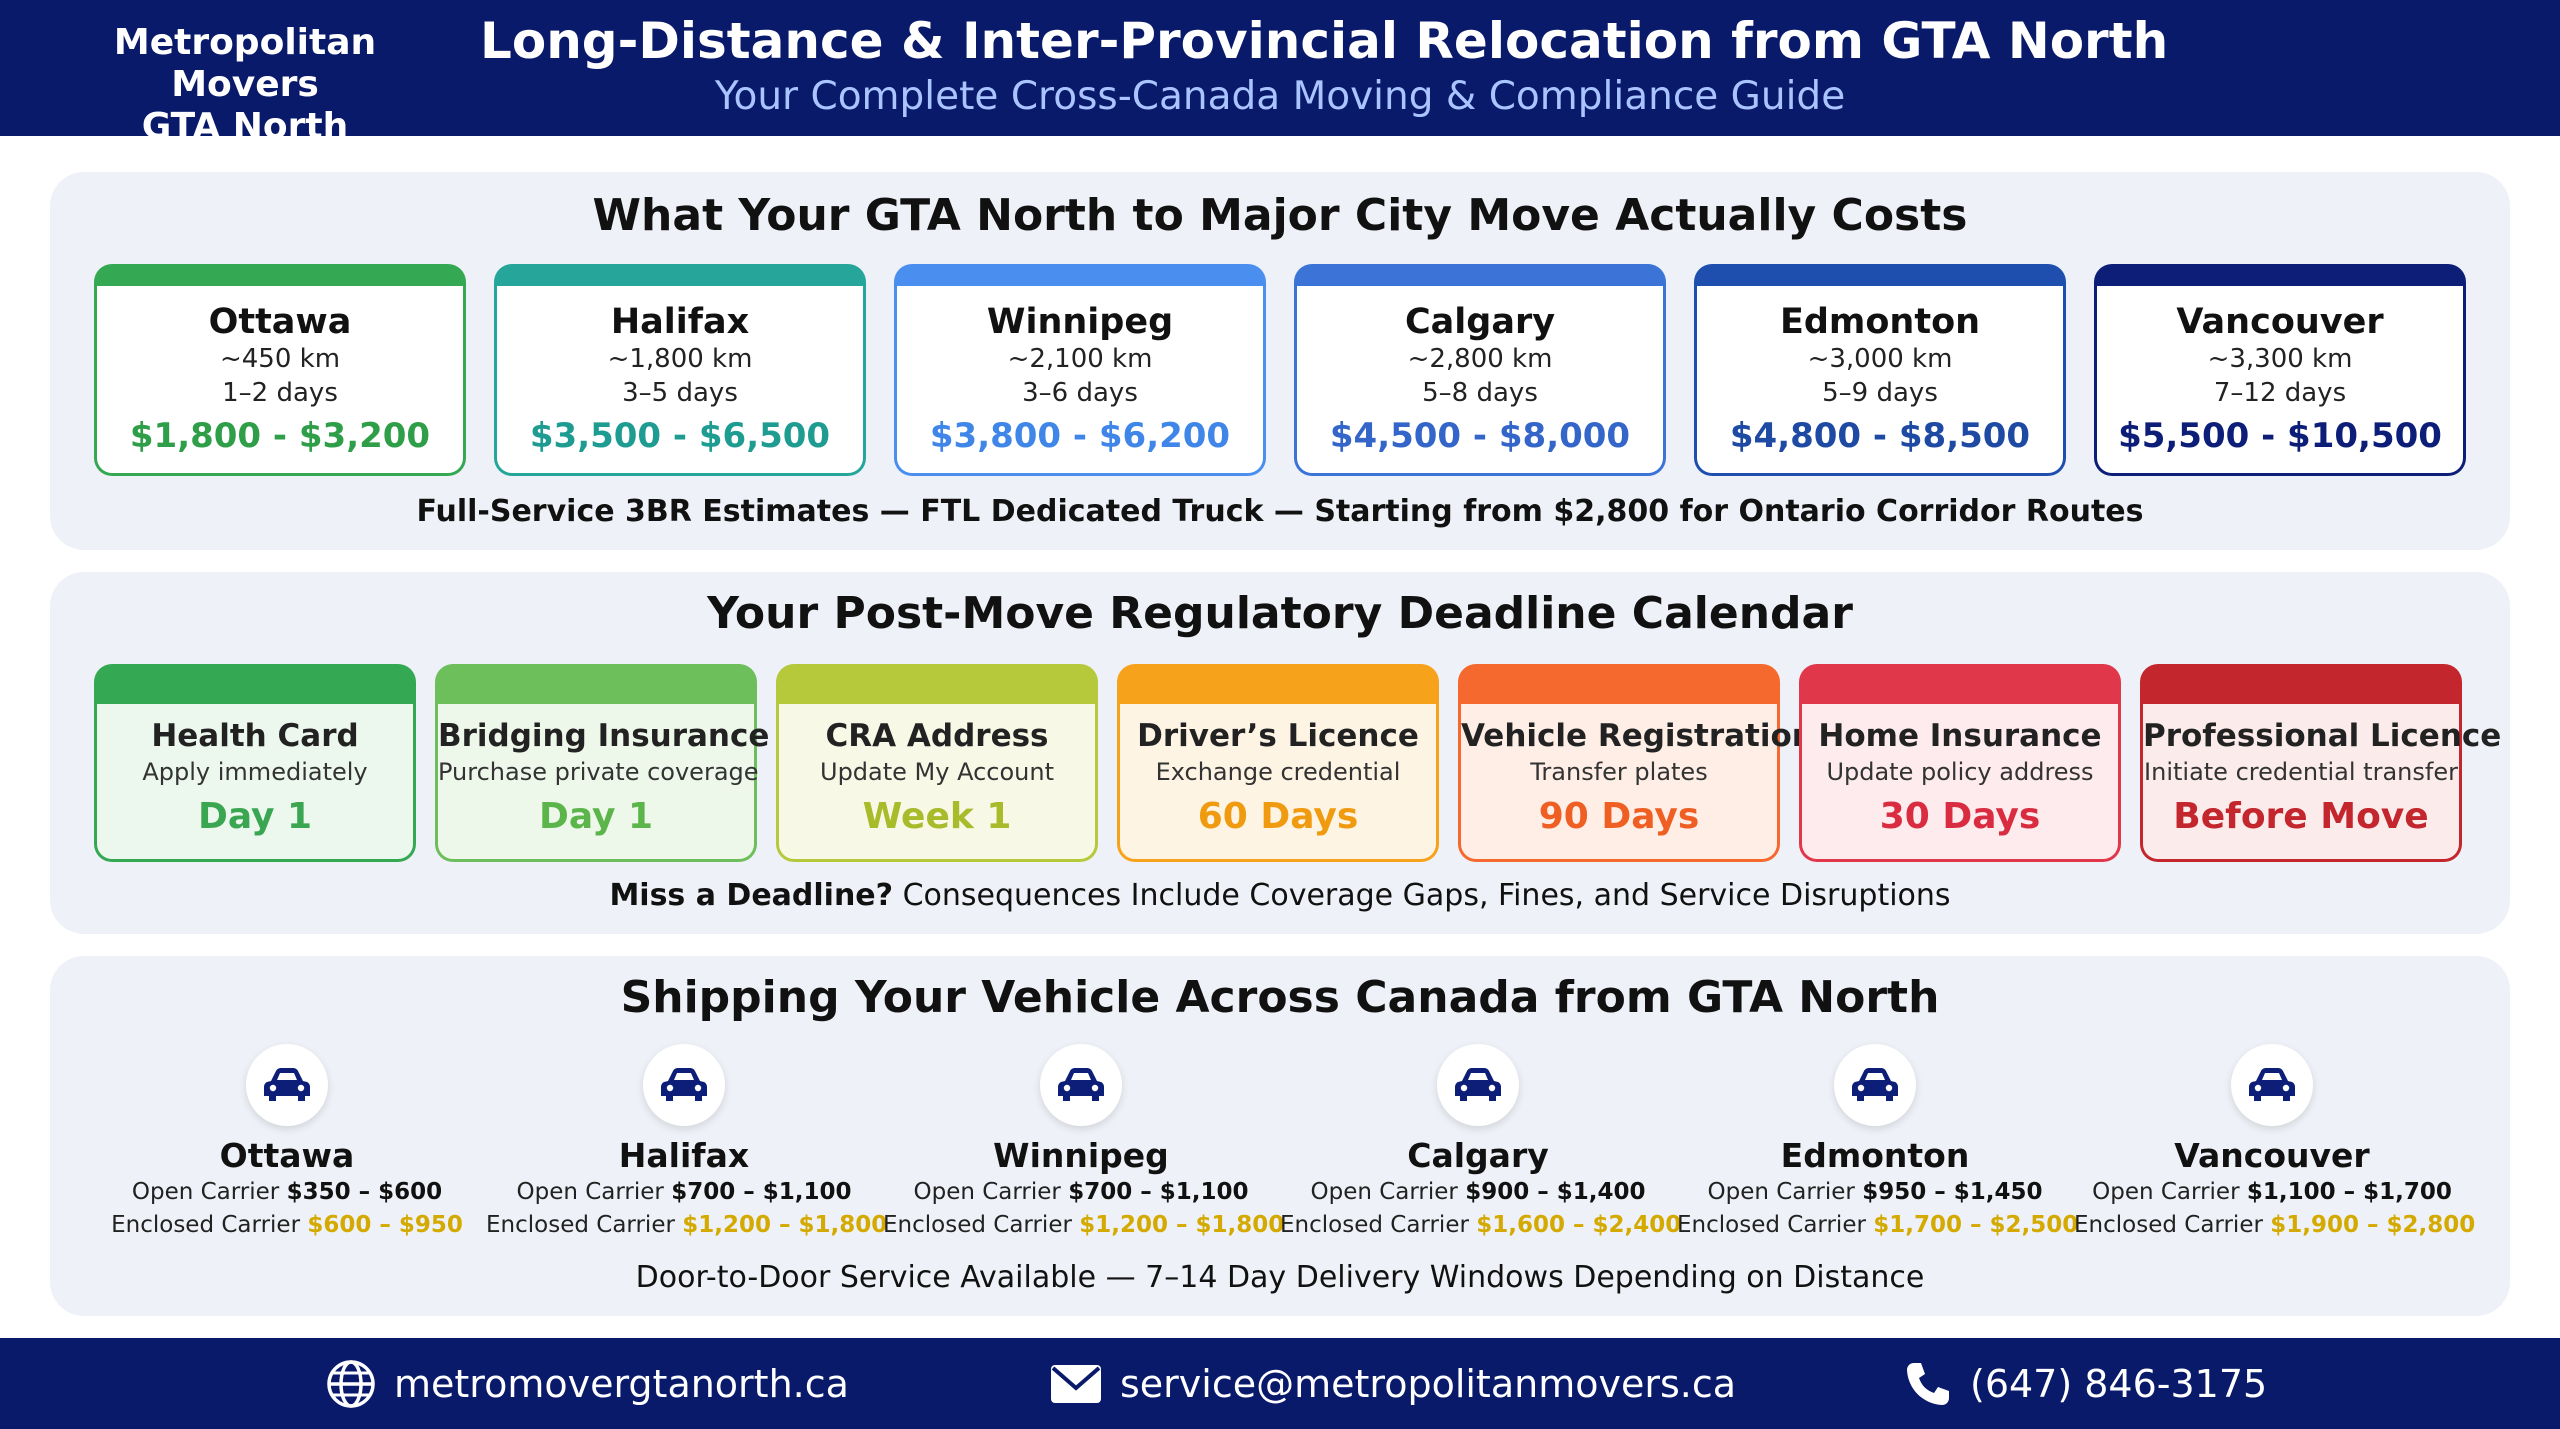  Describe the element at coordinates (2301, 772) in the screenshot. I see `deadline-description: Initiate credential transfer` at that location.